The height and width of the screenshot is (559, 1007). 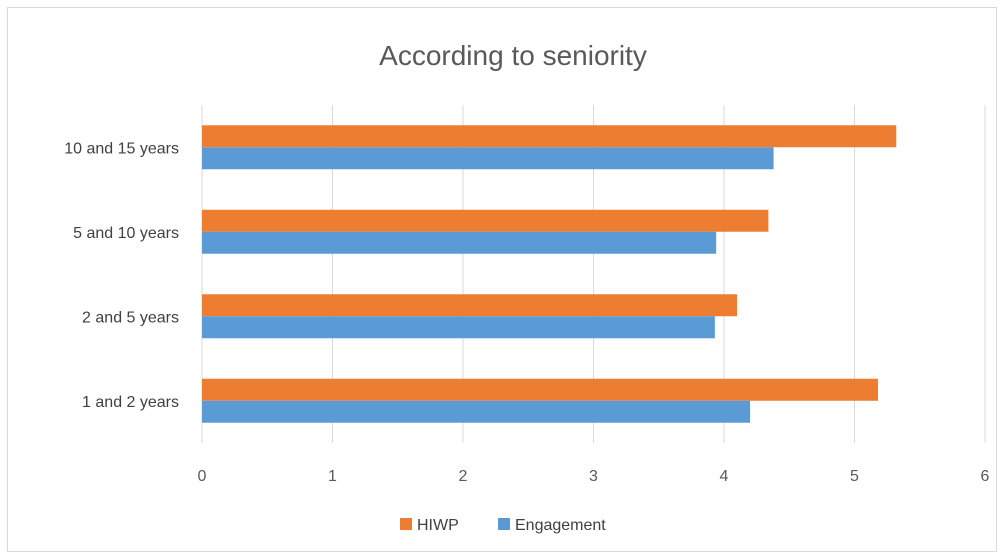 I want to click on category-label: 5 and 10 years, so click(x=126, y=233).